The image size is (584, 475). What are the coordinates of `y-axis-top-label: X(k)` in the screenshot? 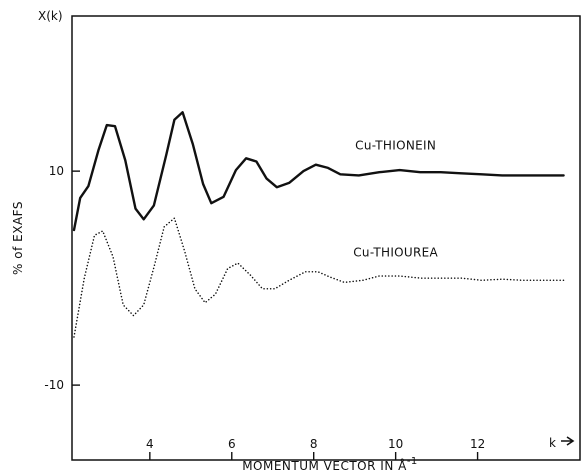 It's located at (50, 16).